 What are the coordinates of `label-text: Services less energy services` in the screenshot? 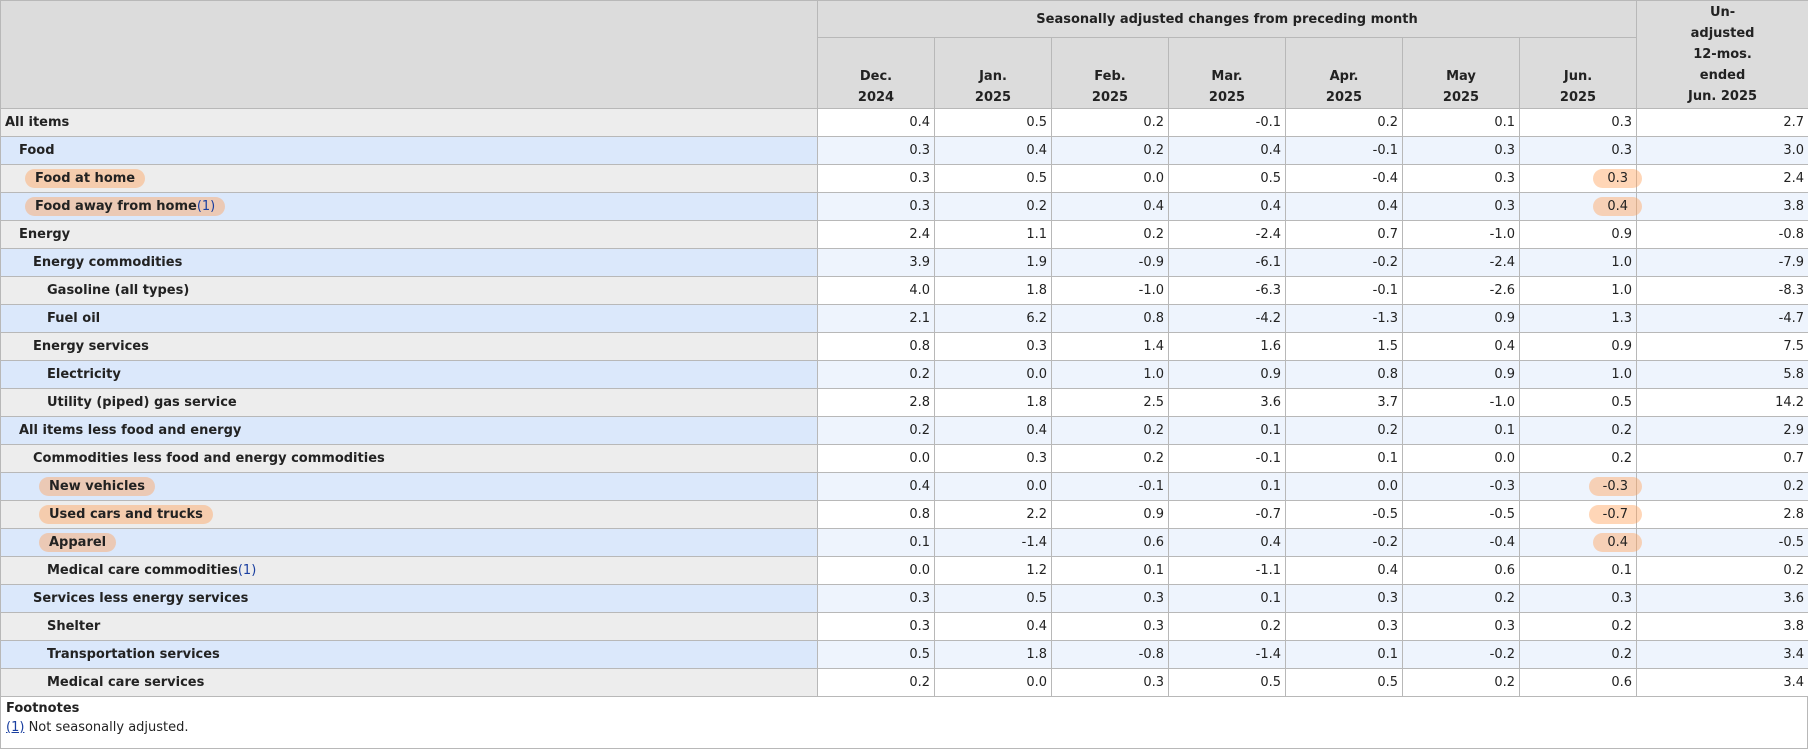 It's located at (140, 598).